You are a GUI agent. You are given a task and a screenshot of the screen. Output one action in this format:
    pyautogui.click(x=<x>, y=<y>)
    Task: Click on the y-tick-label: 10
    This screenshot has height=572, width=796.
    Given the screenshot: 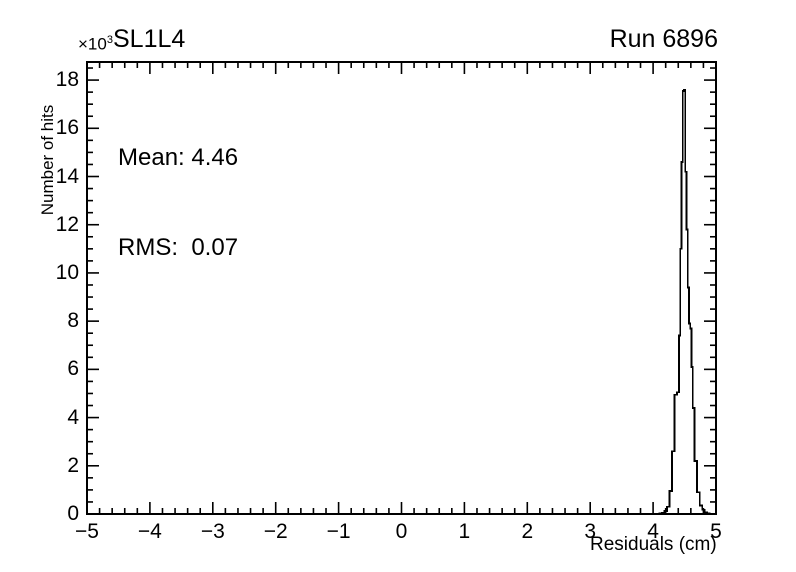 What is the action you would take?
    pyautogui.click(x=67, y=272)
    